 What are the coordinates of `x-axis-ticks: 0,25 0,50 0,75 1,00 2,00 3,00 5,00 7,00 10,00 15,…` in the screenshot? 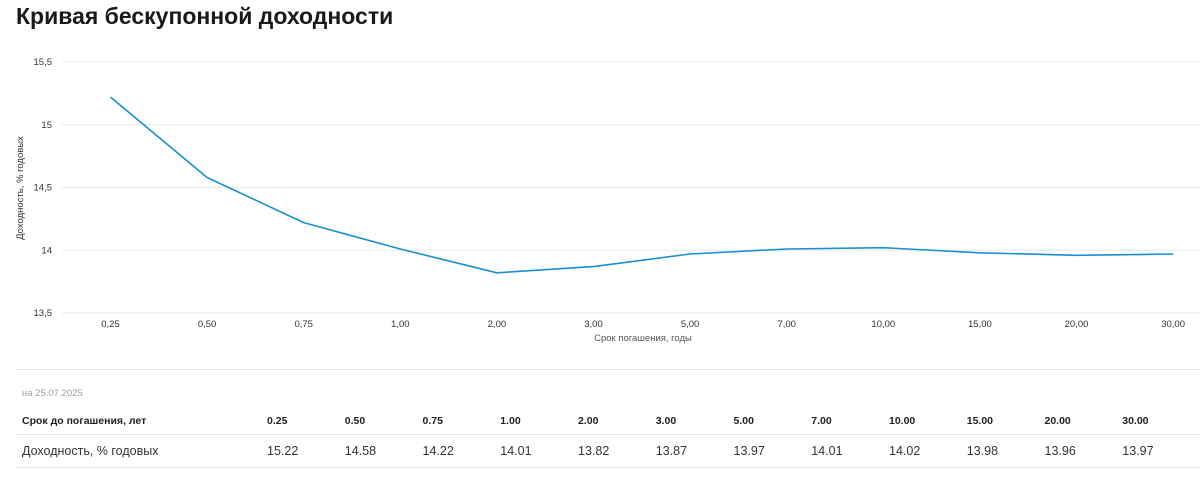 It's located at (643, 324).